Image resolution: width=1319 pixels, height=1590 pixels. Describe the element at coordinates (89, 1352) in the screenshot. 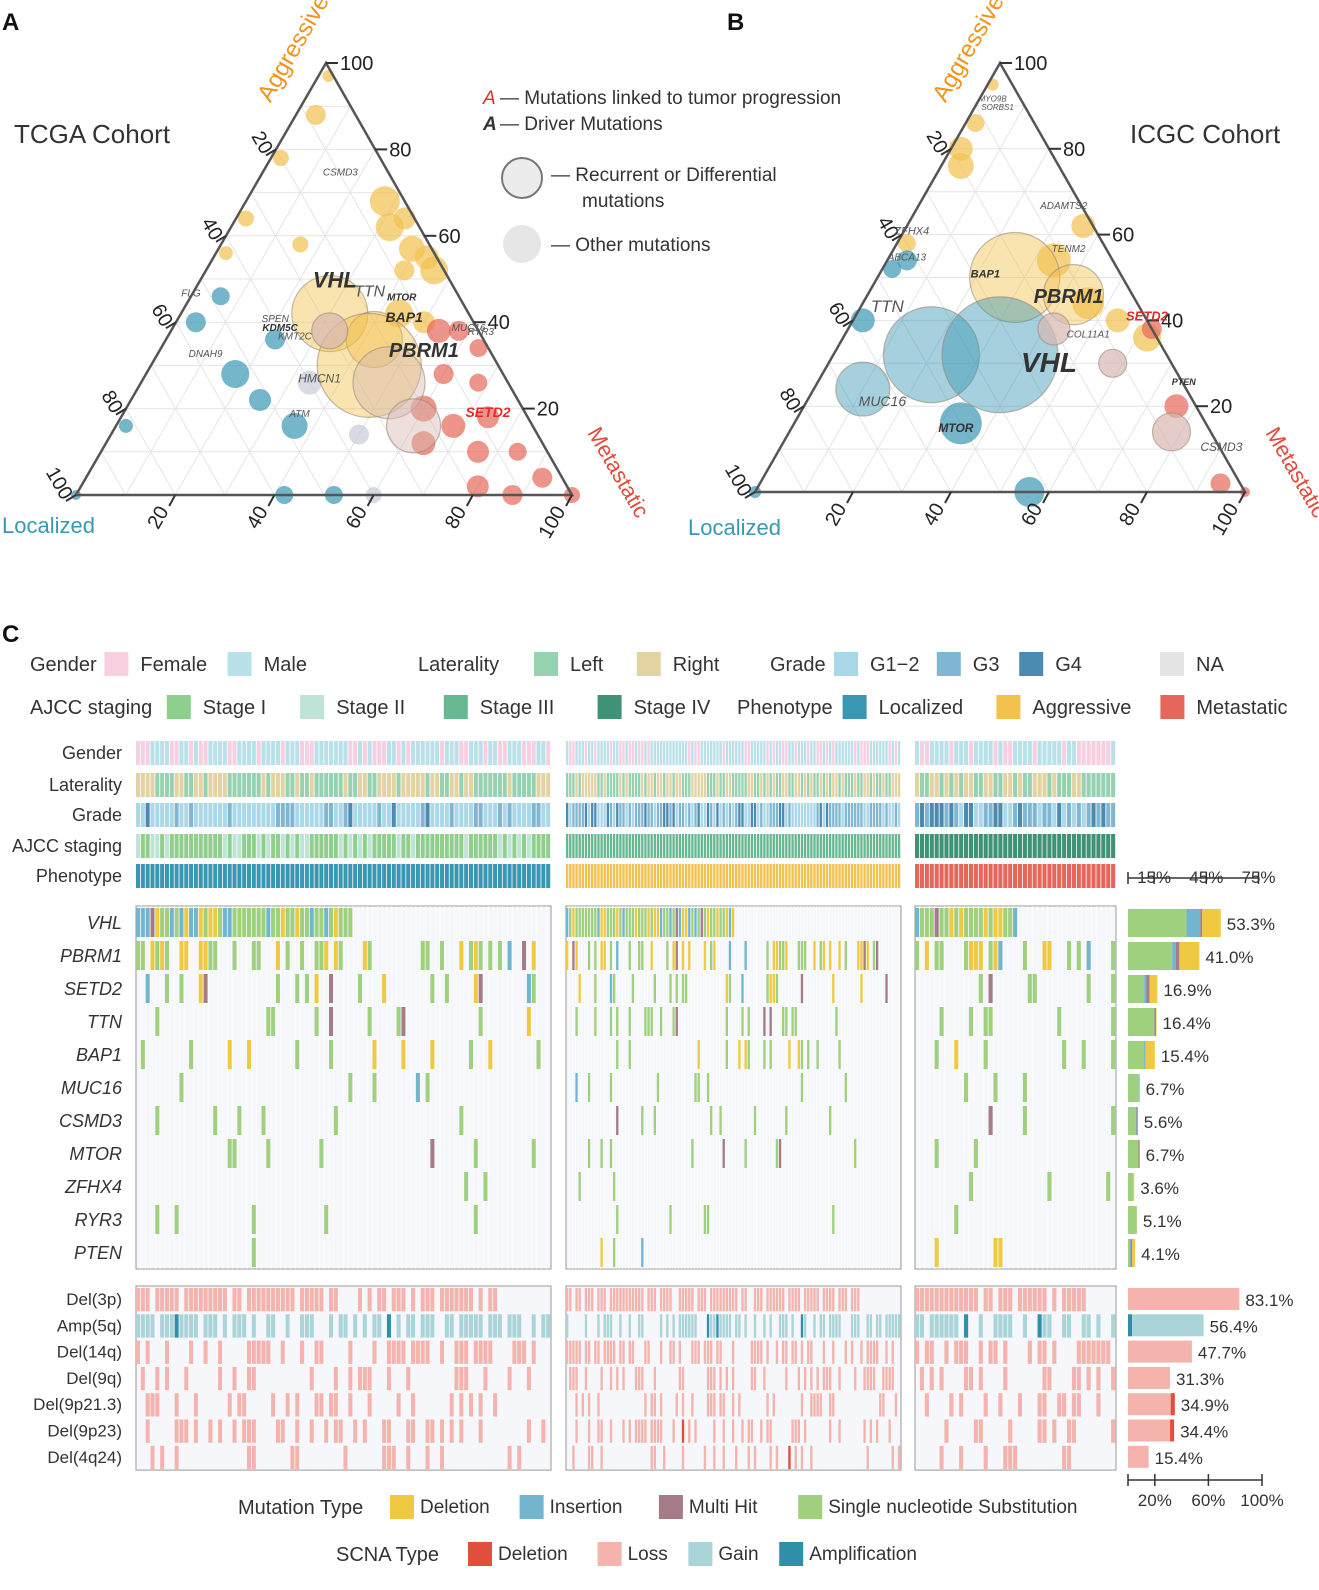

I see `scna-row-label: Del(14q)` at that location.